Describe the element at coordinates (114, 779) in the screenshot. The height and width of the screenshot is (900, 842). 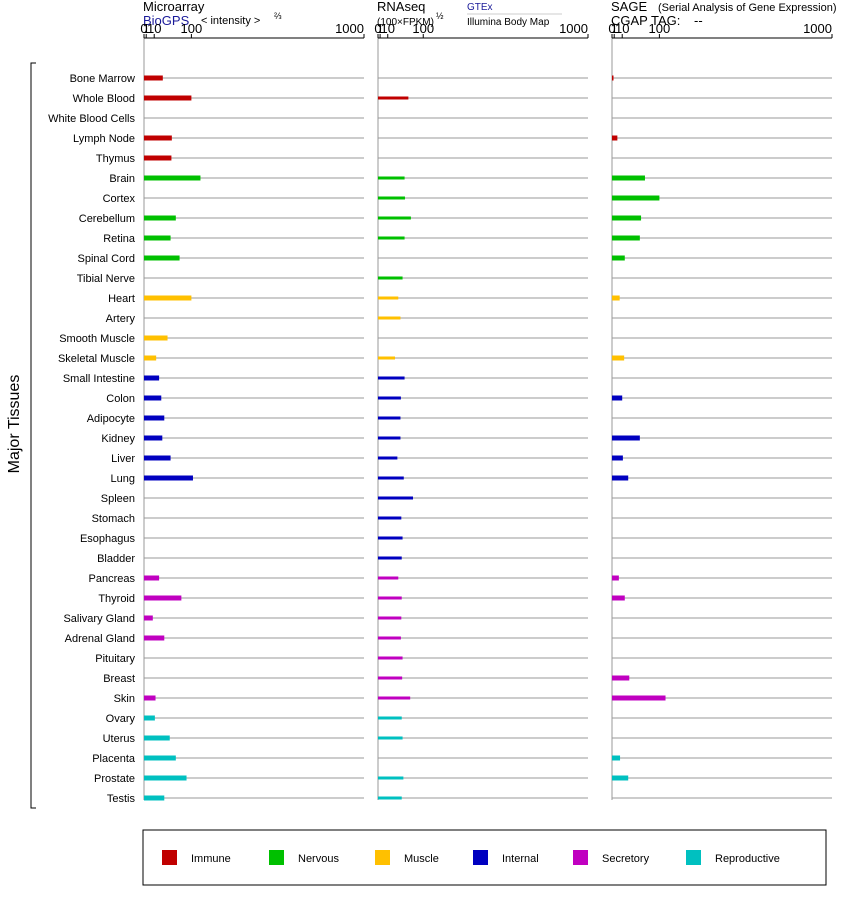
I see `tissue-label: Prostate` at that location.